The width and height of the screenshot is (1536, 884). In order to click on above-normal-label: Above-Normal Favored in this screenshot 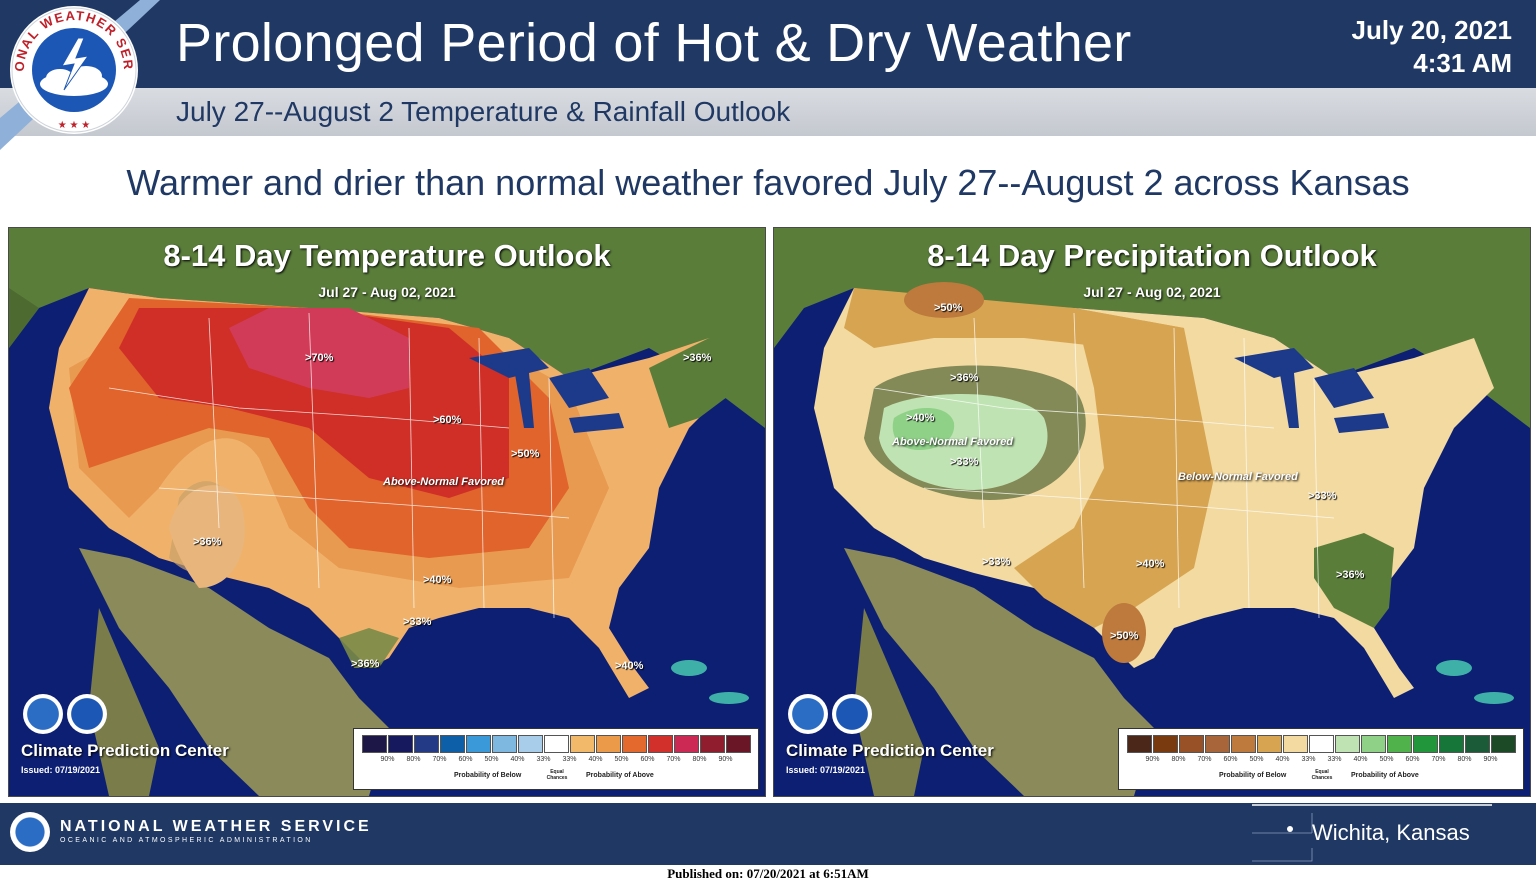, I will do `click(953, 442)`.